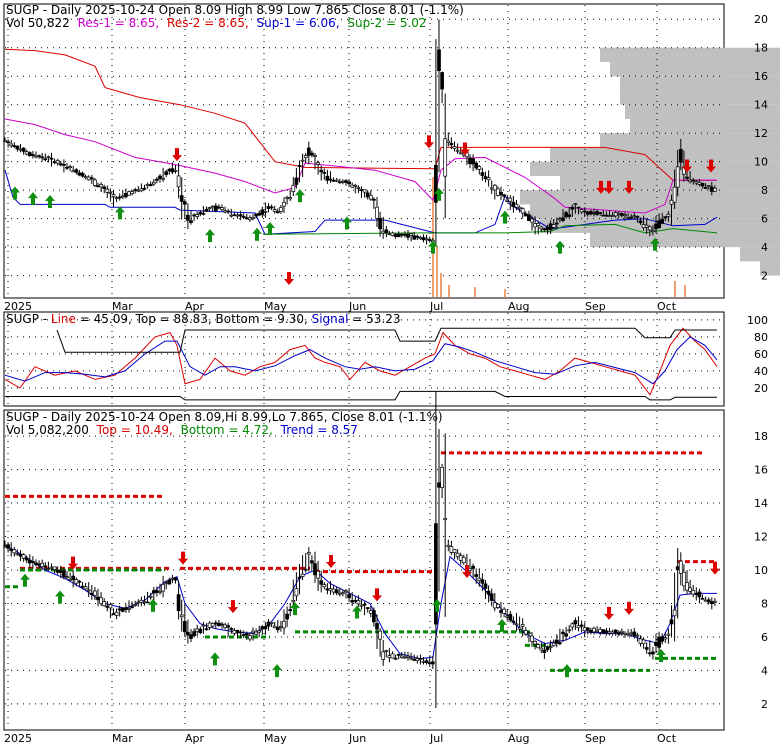 The width and height of the screenshot is (780, 745). Describe the element at coordinates (386, 340) in the screenshot. I see `top-line` at that location.